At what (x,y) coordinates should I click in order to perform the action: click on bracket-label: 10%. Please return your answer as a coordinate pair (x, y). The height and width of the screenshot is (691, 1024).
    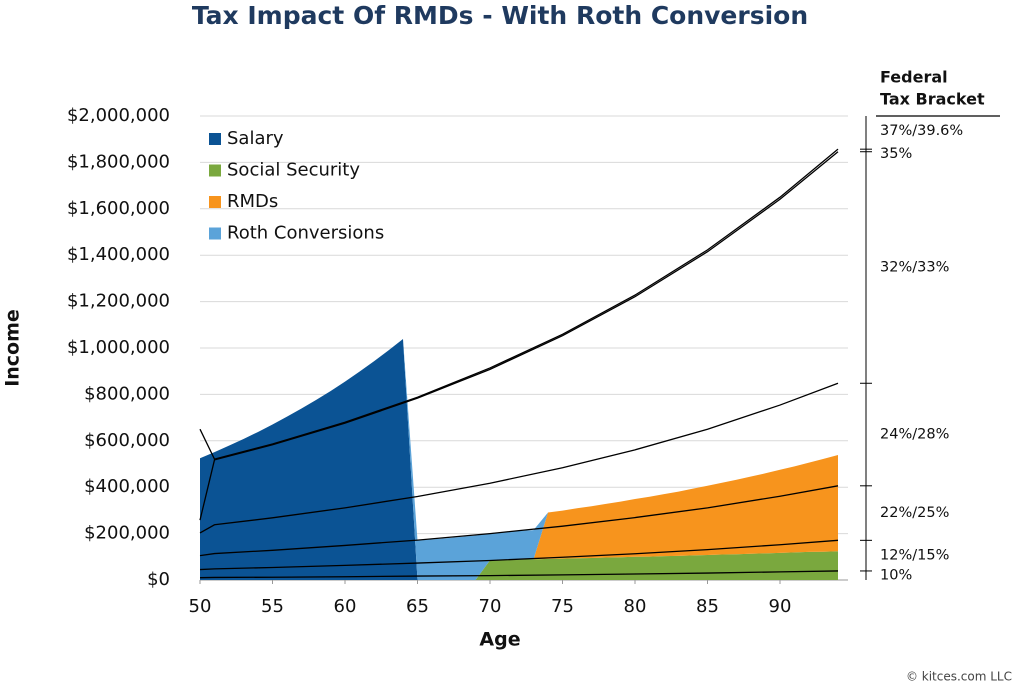
    Looking at the image, I should click on (896, 575).